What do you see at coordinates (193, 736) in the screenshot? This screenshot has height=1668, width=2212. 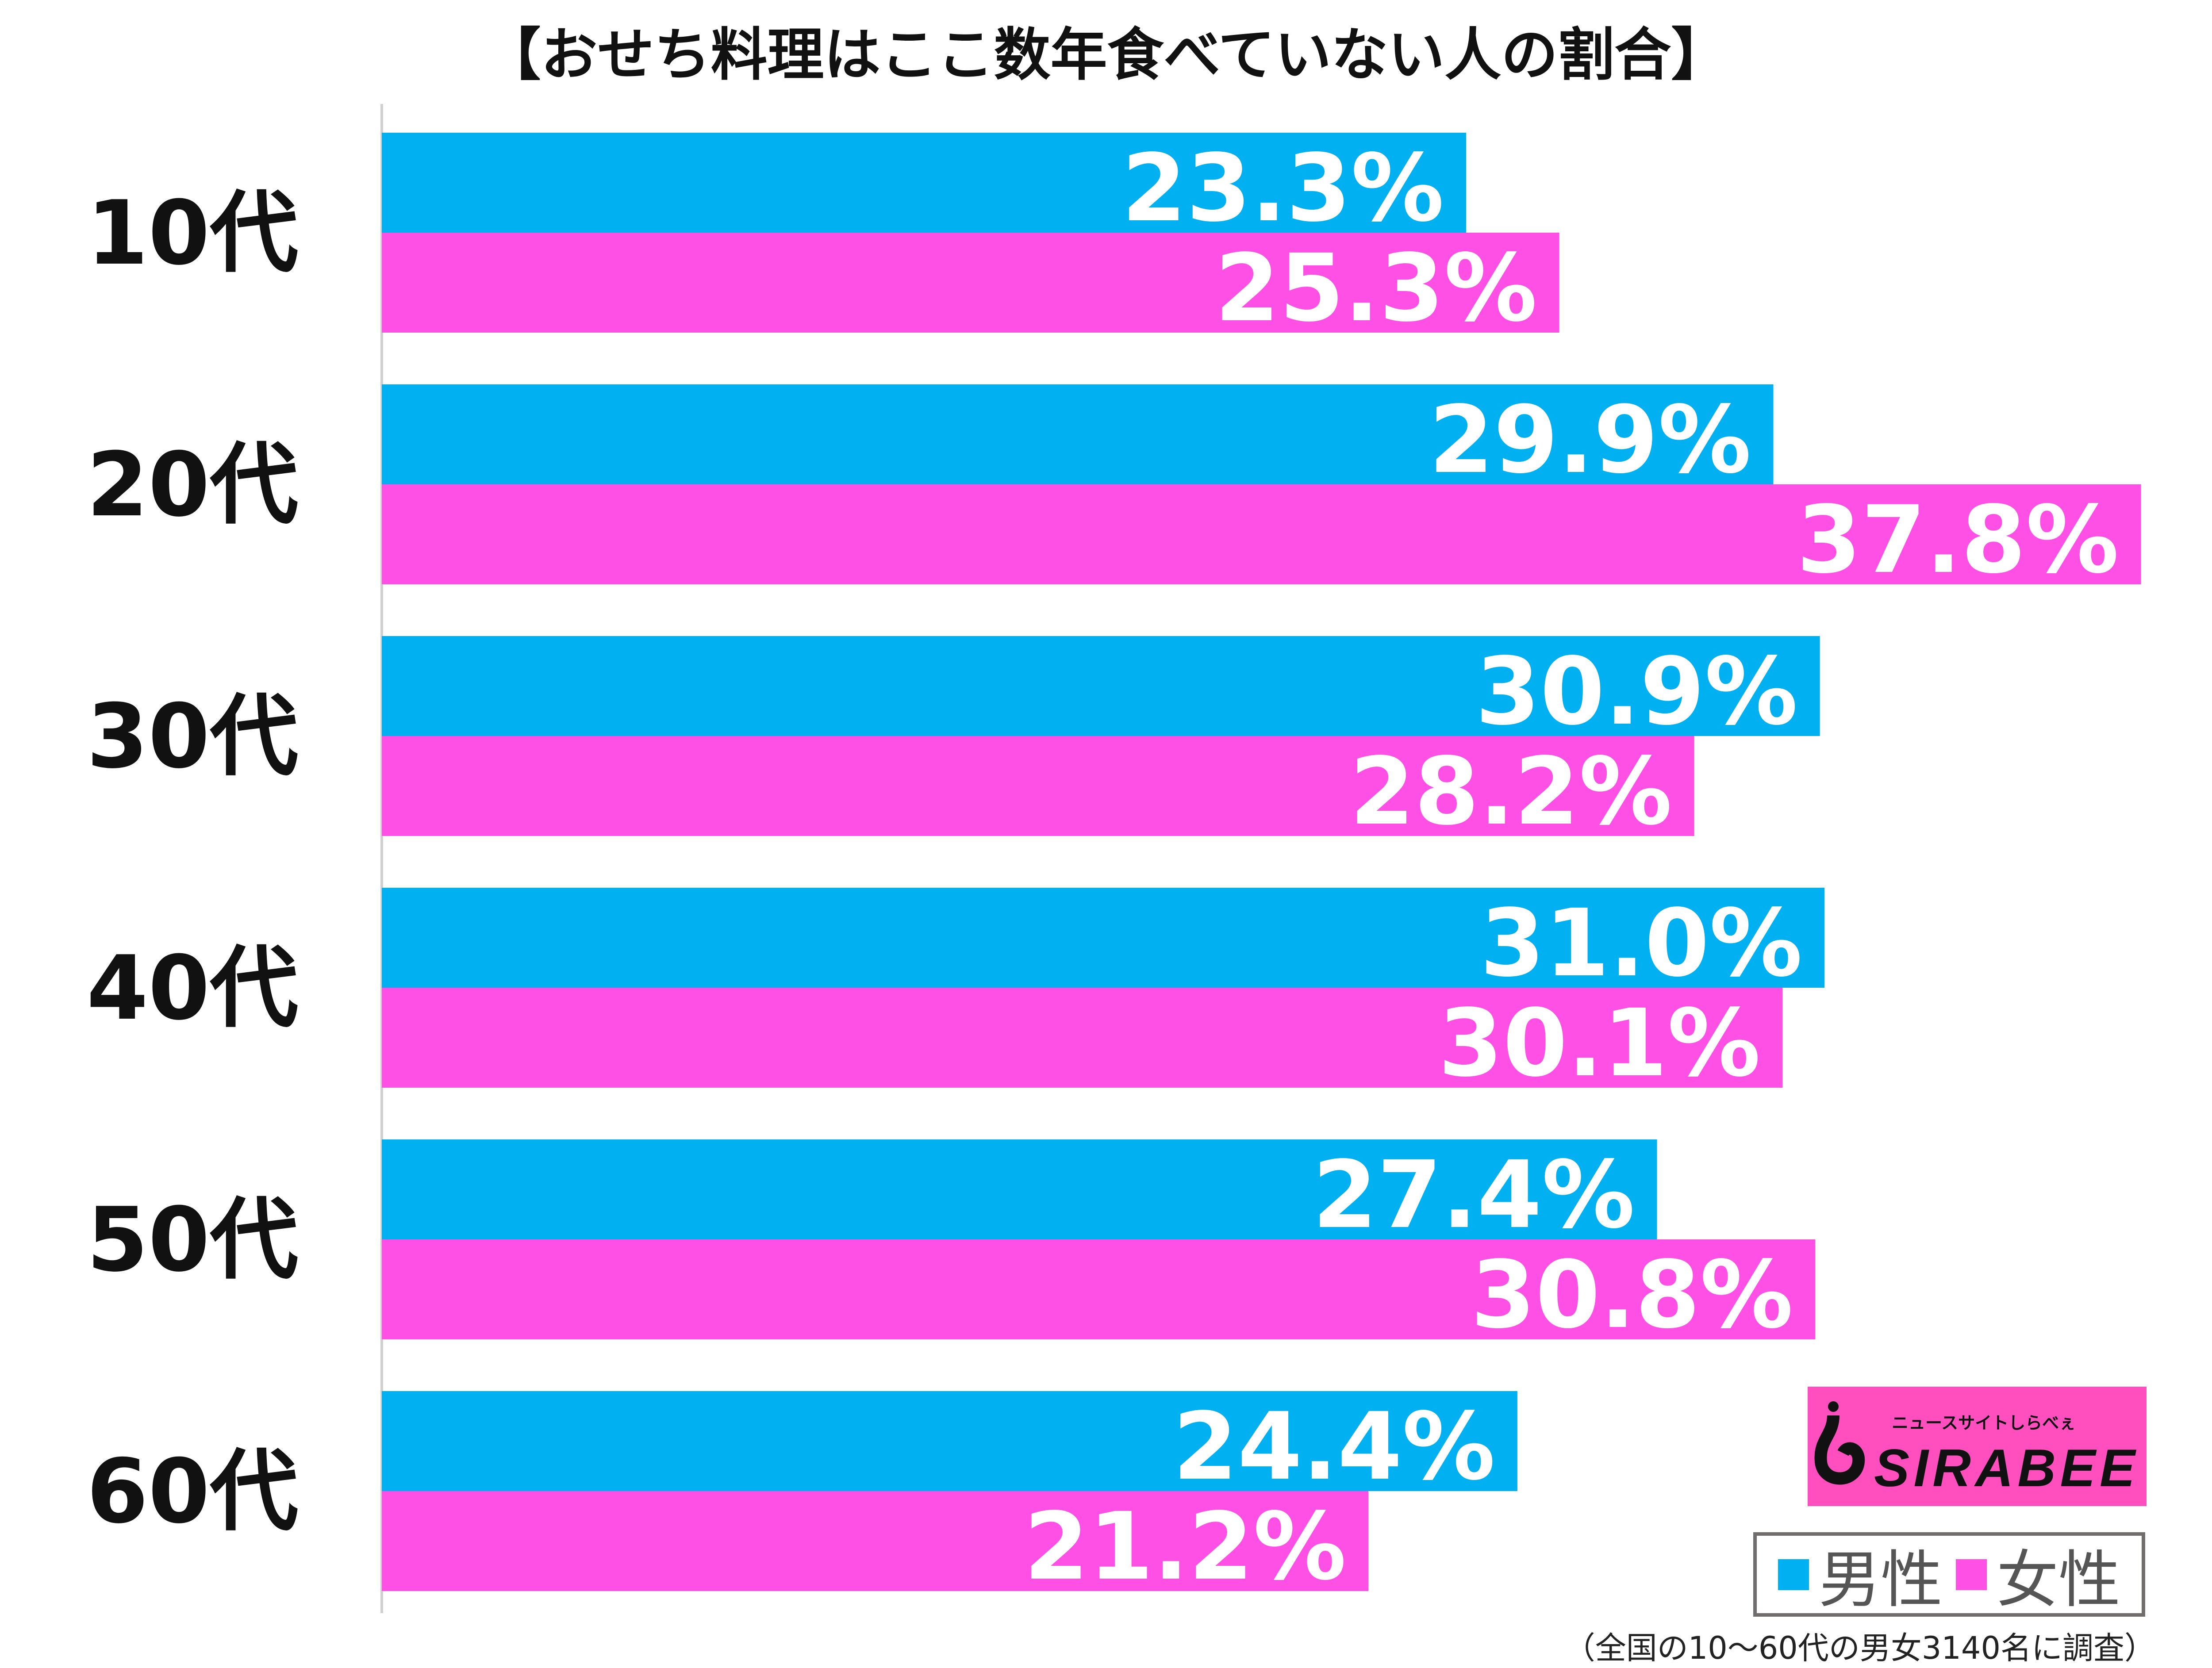 I see `category-label: 30代` at bounding box center [193, 736].